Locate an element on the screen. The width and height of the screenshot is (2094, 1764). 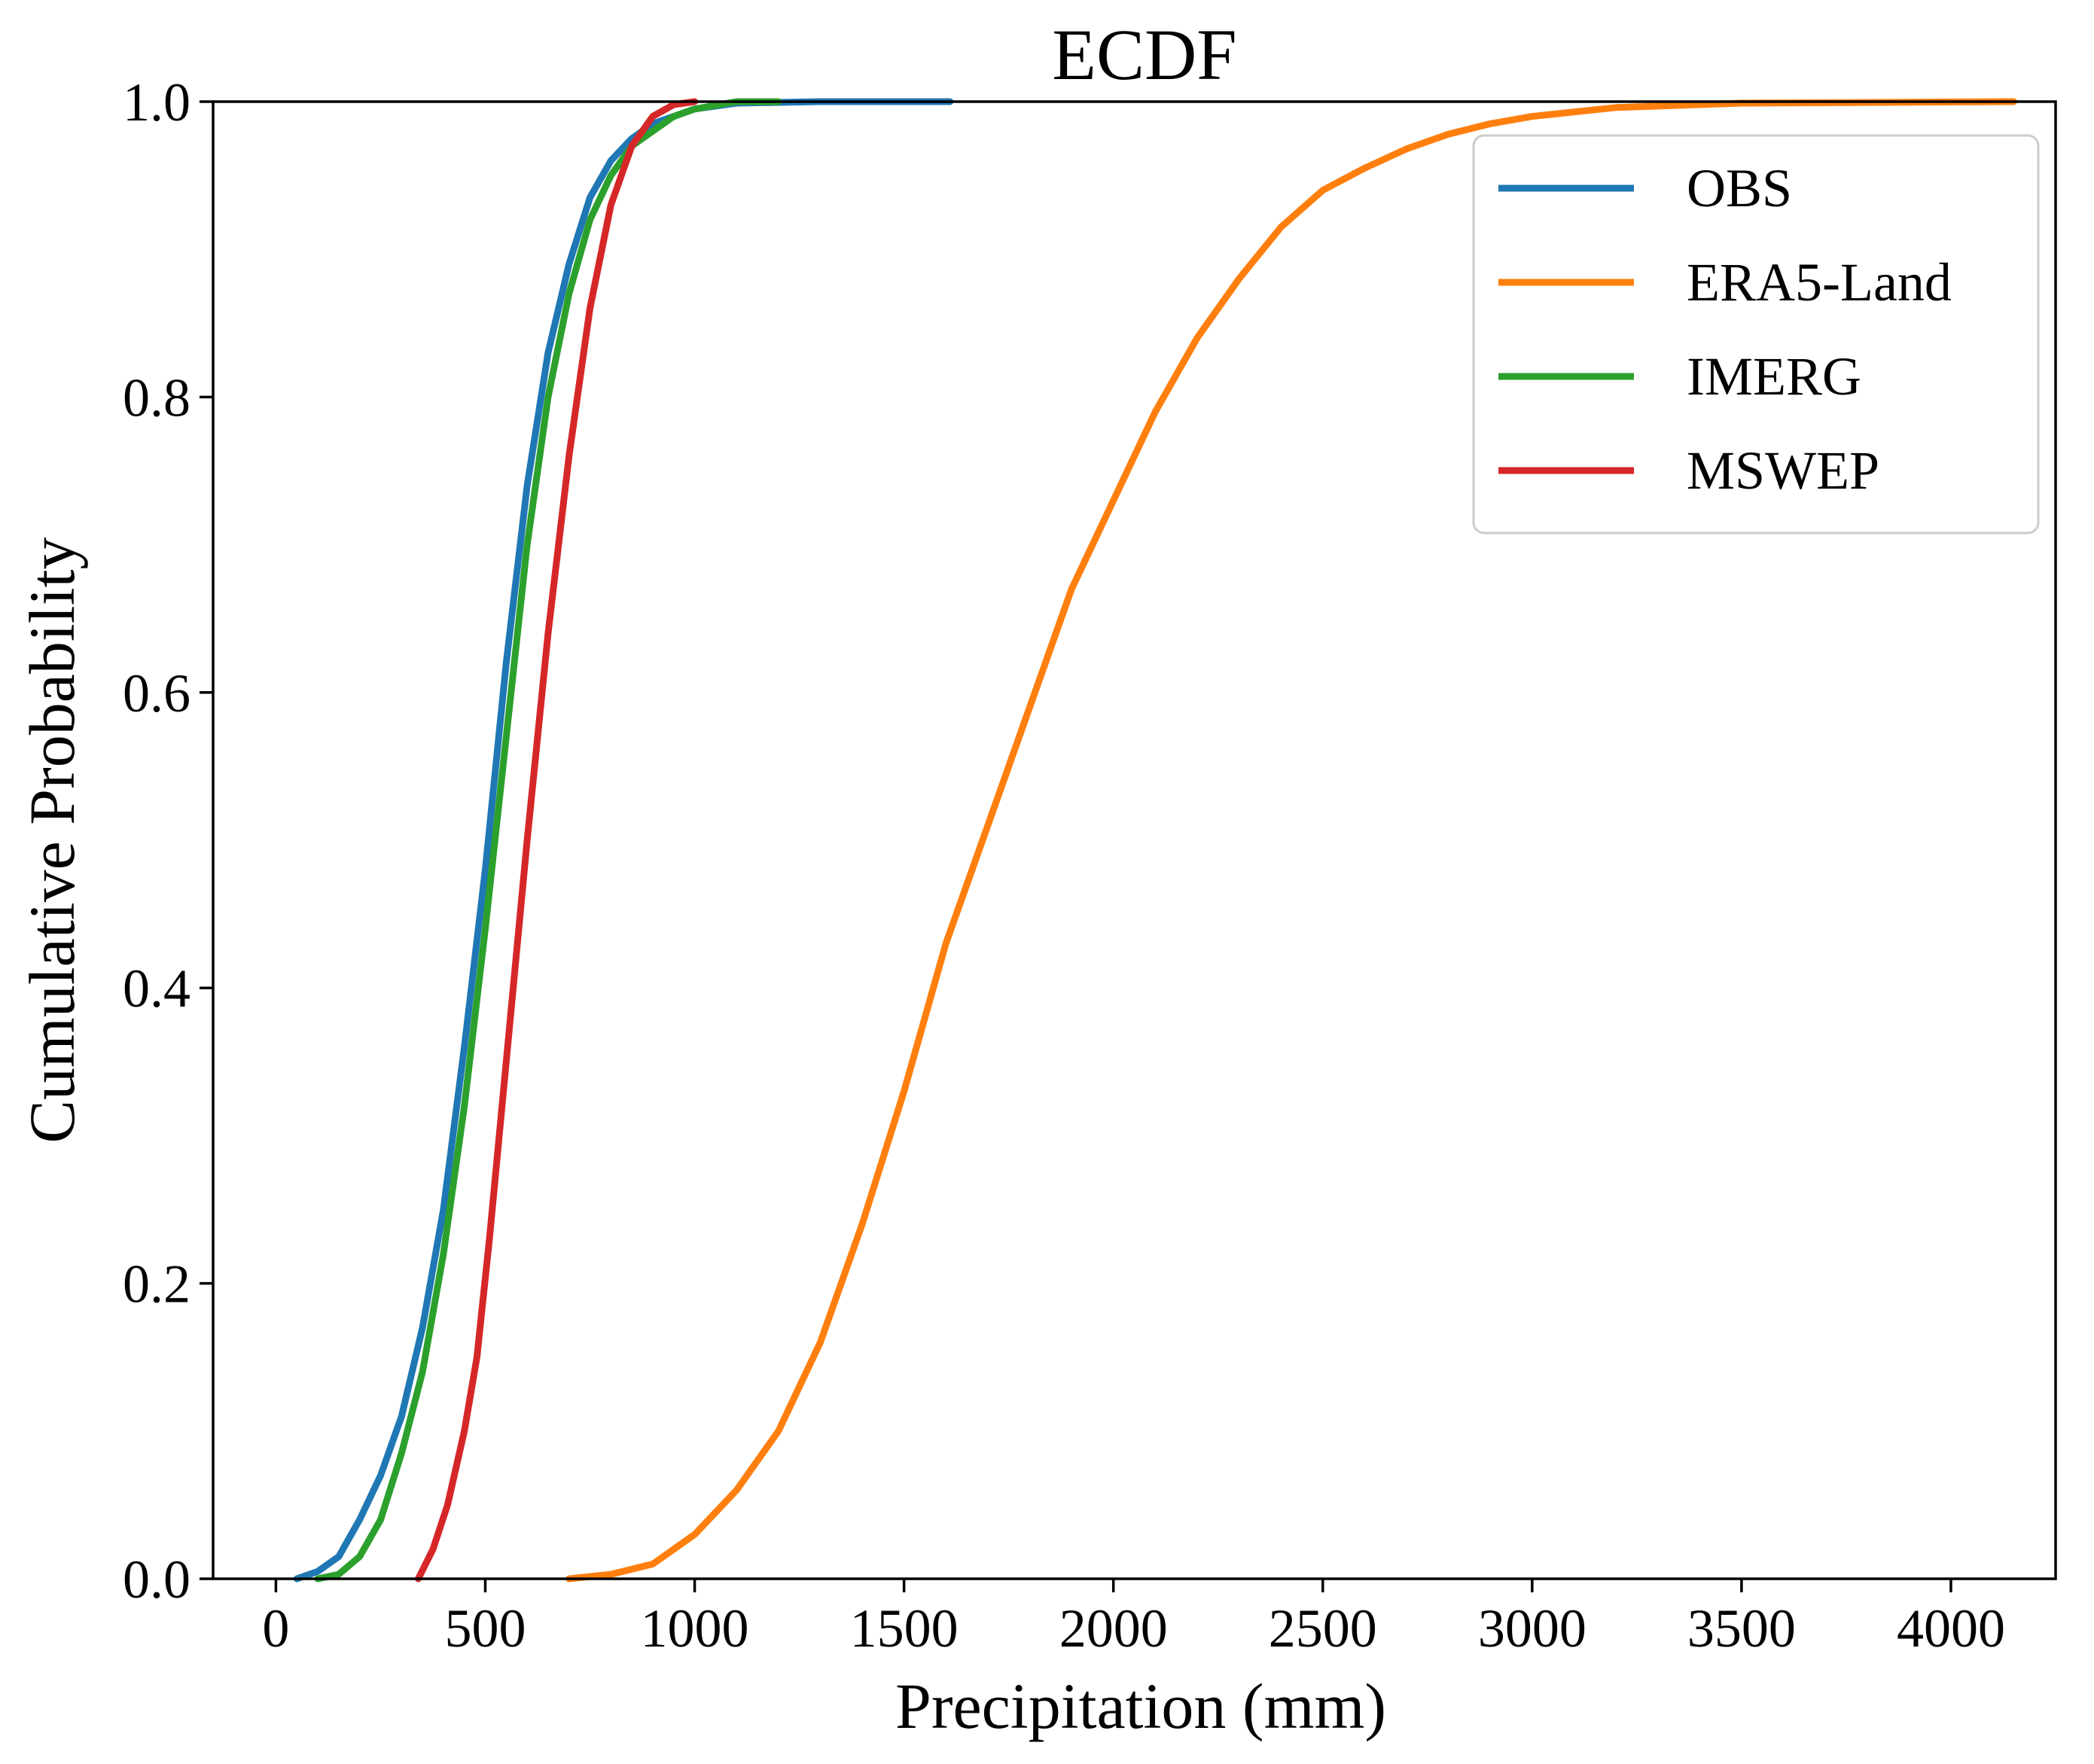
x-tick-label: 3000 is located at coordinates (1532, 1628).